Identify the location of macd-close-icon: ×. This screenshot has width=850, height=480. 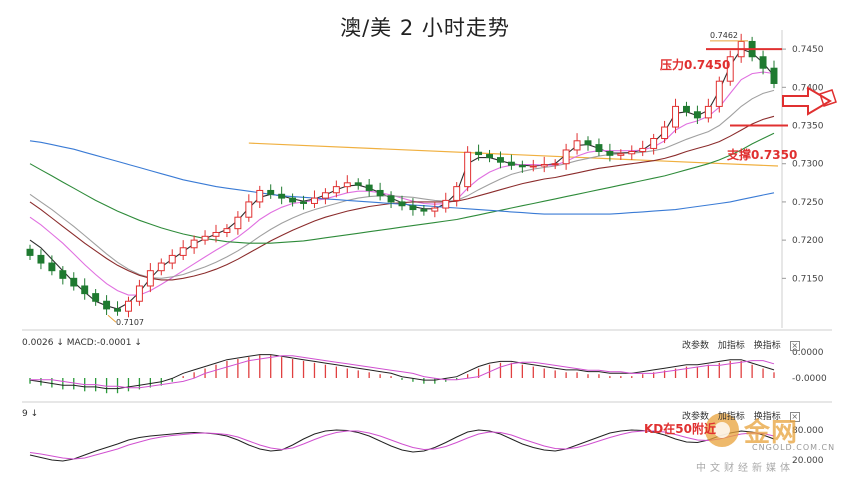
(794, 345).